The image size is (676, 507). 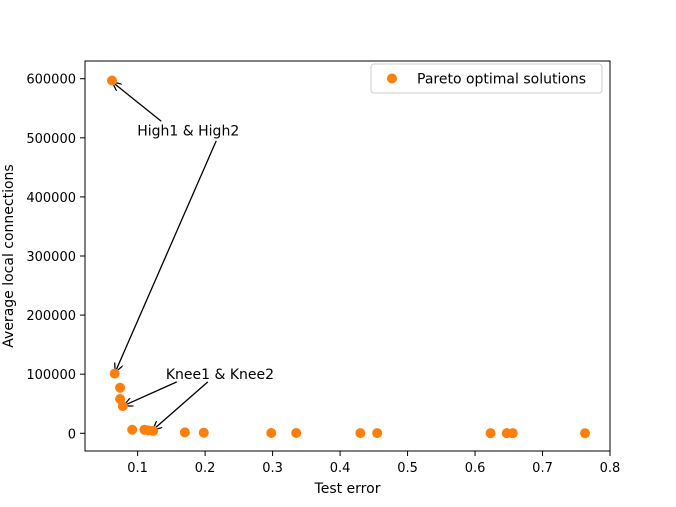 What do you see at coordinates (51, 257) in the screenshot?
I see `y-tick-label: 300000` at bounding box center [51, 257].